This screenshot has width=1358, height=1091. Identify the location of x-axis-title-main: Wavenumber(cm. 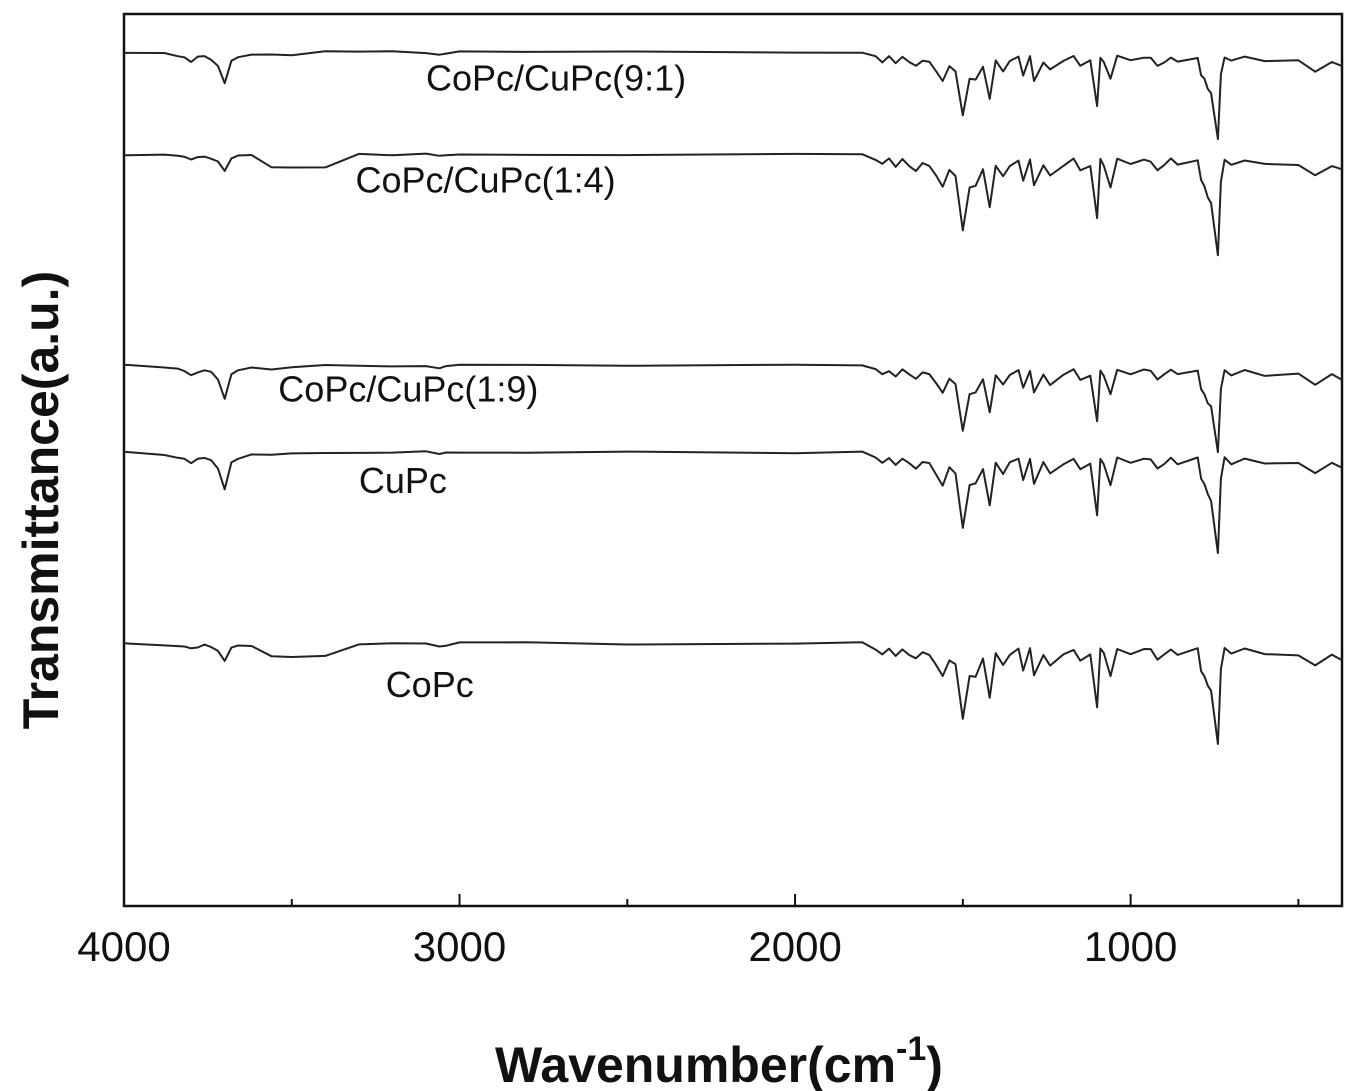
(695, 1064).